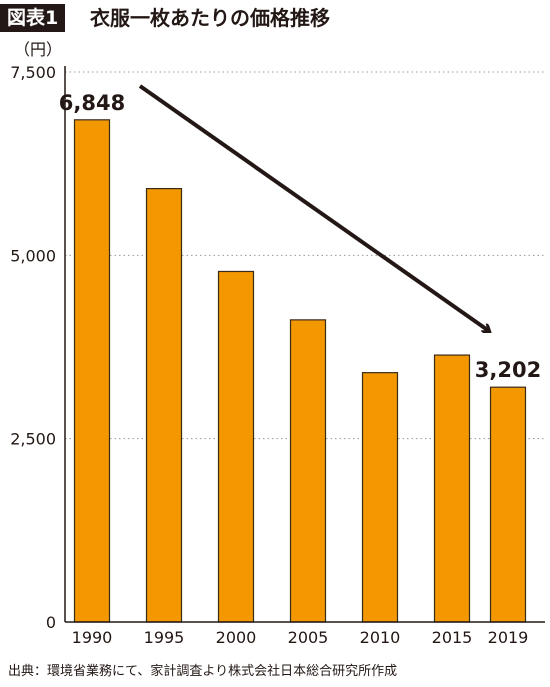  Describe the element at coordinates (452, 488) in the screenshot. I see `bar-2015` at that location.